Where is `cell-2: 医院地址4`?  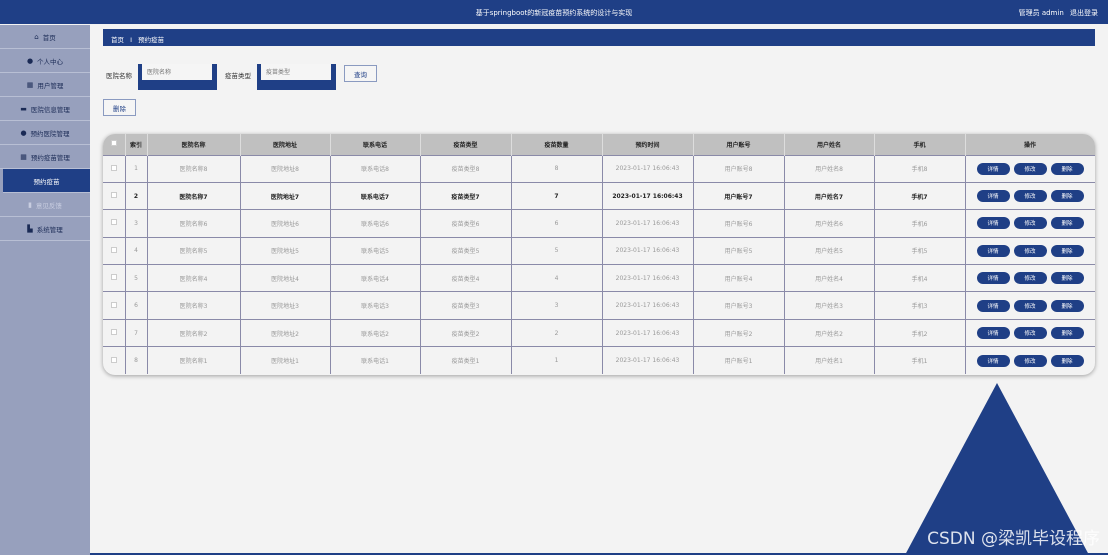
cell-2: 医院地址4 is located at coordinates (285, 278).